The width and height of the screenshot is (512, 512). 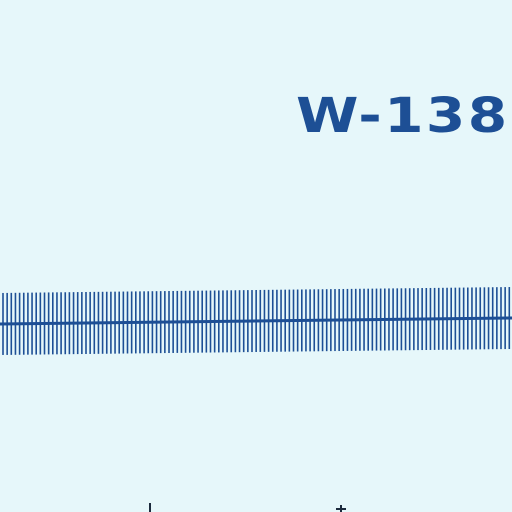 I want to click on bottom-partial-marks, so click(x=247, y=507).